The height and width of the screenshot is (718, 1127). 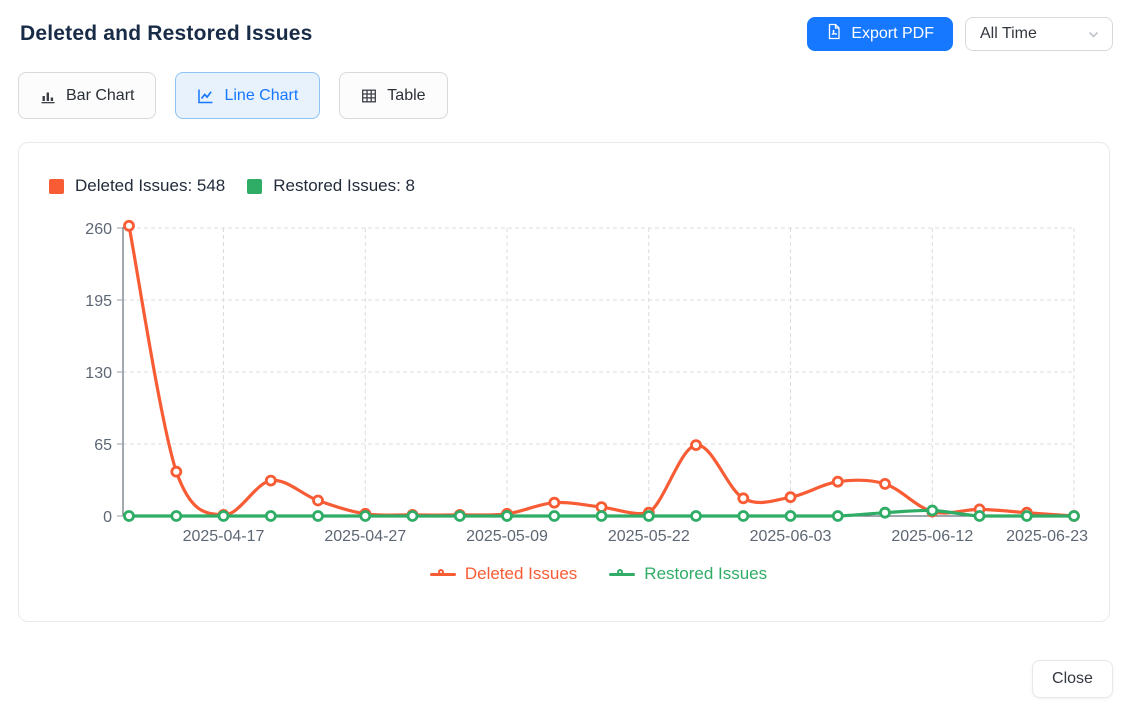 I want to click on chevron-down-icon, so click(x=1093, y=34).